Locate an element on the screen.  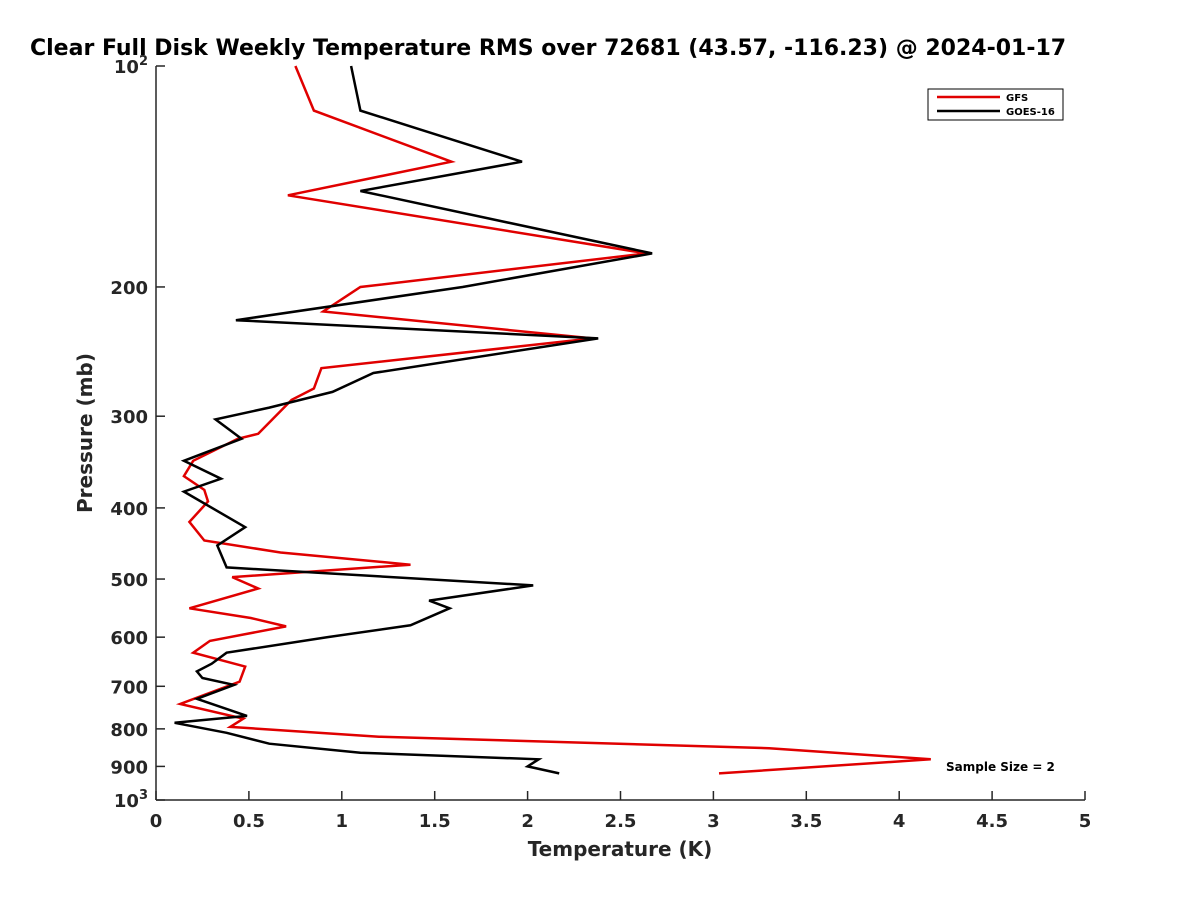
y-tick-label-base: 600 is located at coordinates (129, 638).